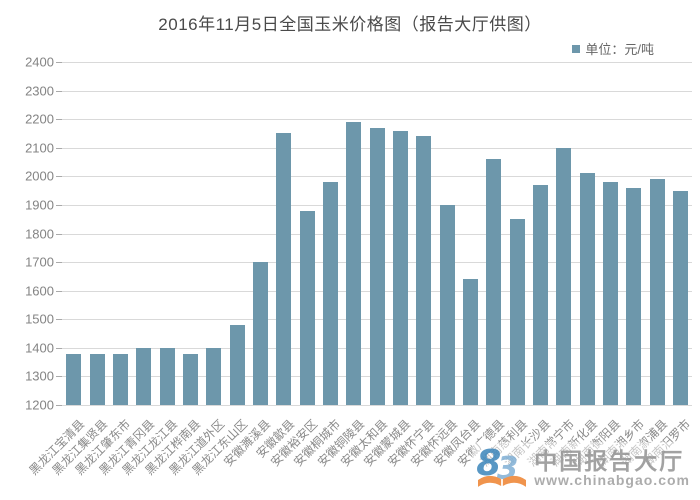  I want to click on legend: 单位：元/吨, so click(613, 48).